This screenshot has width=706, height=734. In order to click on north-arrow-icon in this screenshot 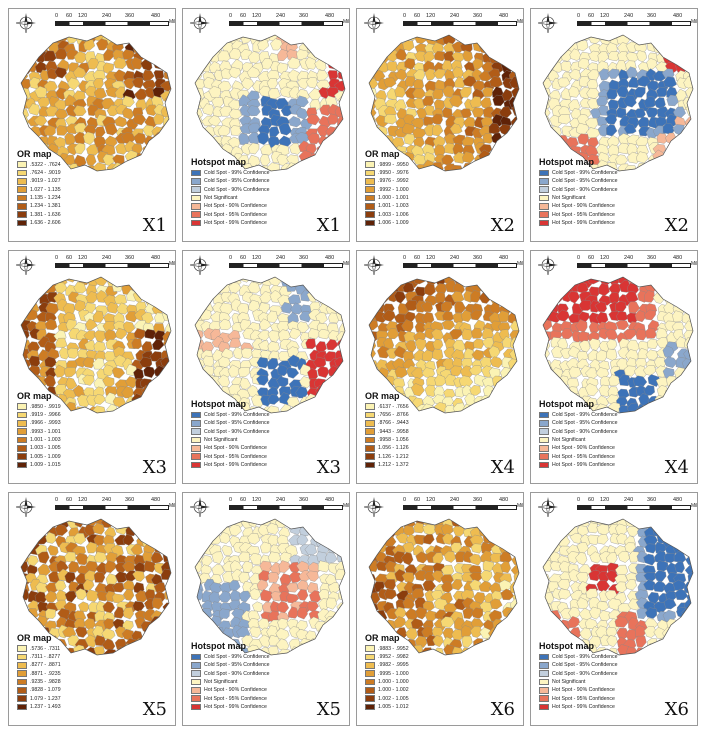, I will do `click(547, 507)`.